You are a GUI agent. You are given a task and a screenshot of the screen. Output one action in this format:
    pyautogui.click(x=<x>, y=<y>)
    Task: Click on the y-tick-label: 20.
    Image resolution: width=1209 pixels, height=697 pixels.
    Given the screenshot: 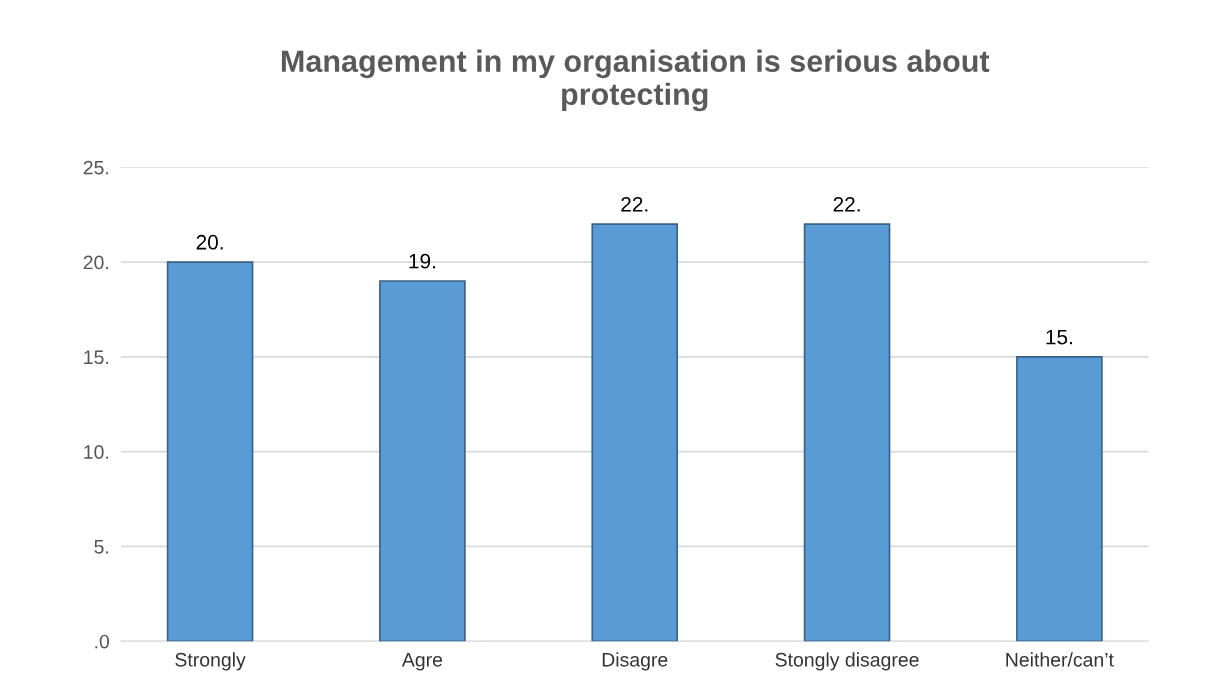 What is the action you would take?
    pyautogui.click(x=96, y=262)
    